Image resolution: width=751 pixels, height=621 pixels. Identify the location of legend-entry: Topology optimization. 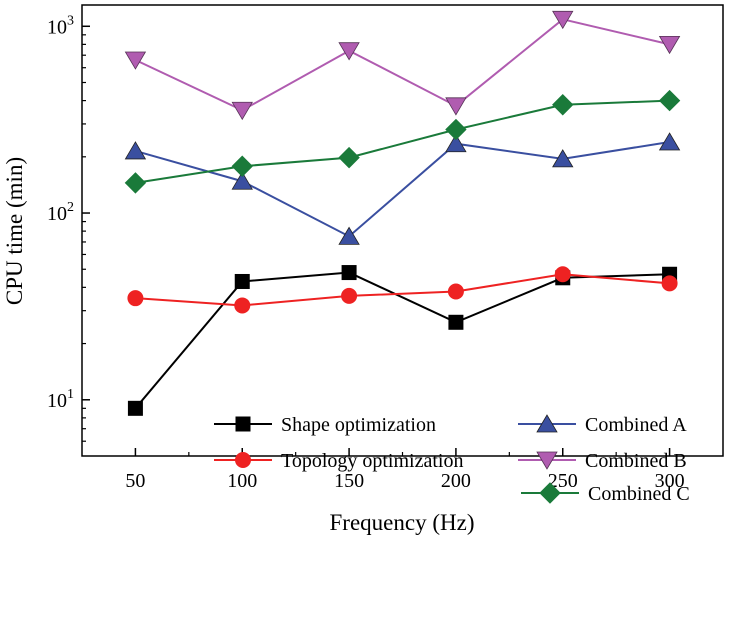
(338, 461).